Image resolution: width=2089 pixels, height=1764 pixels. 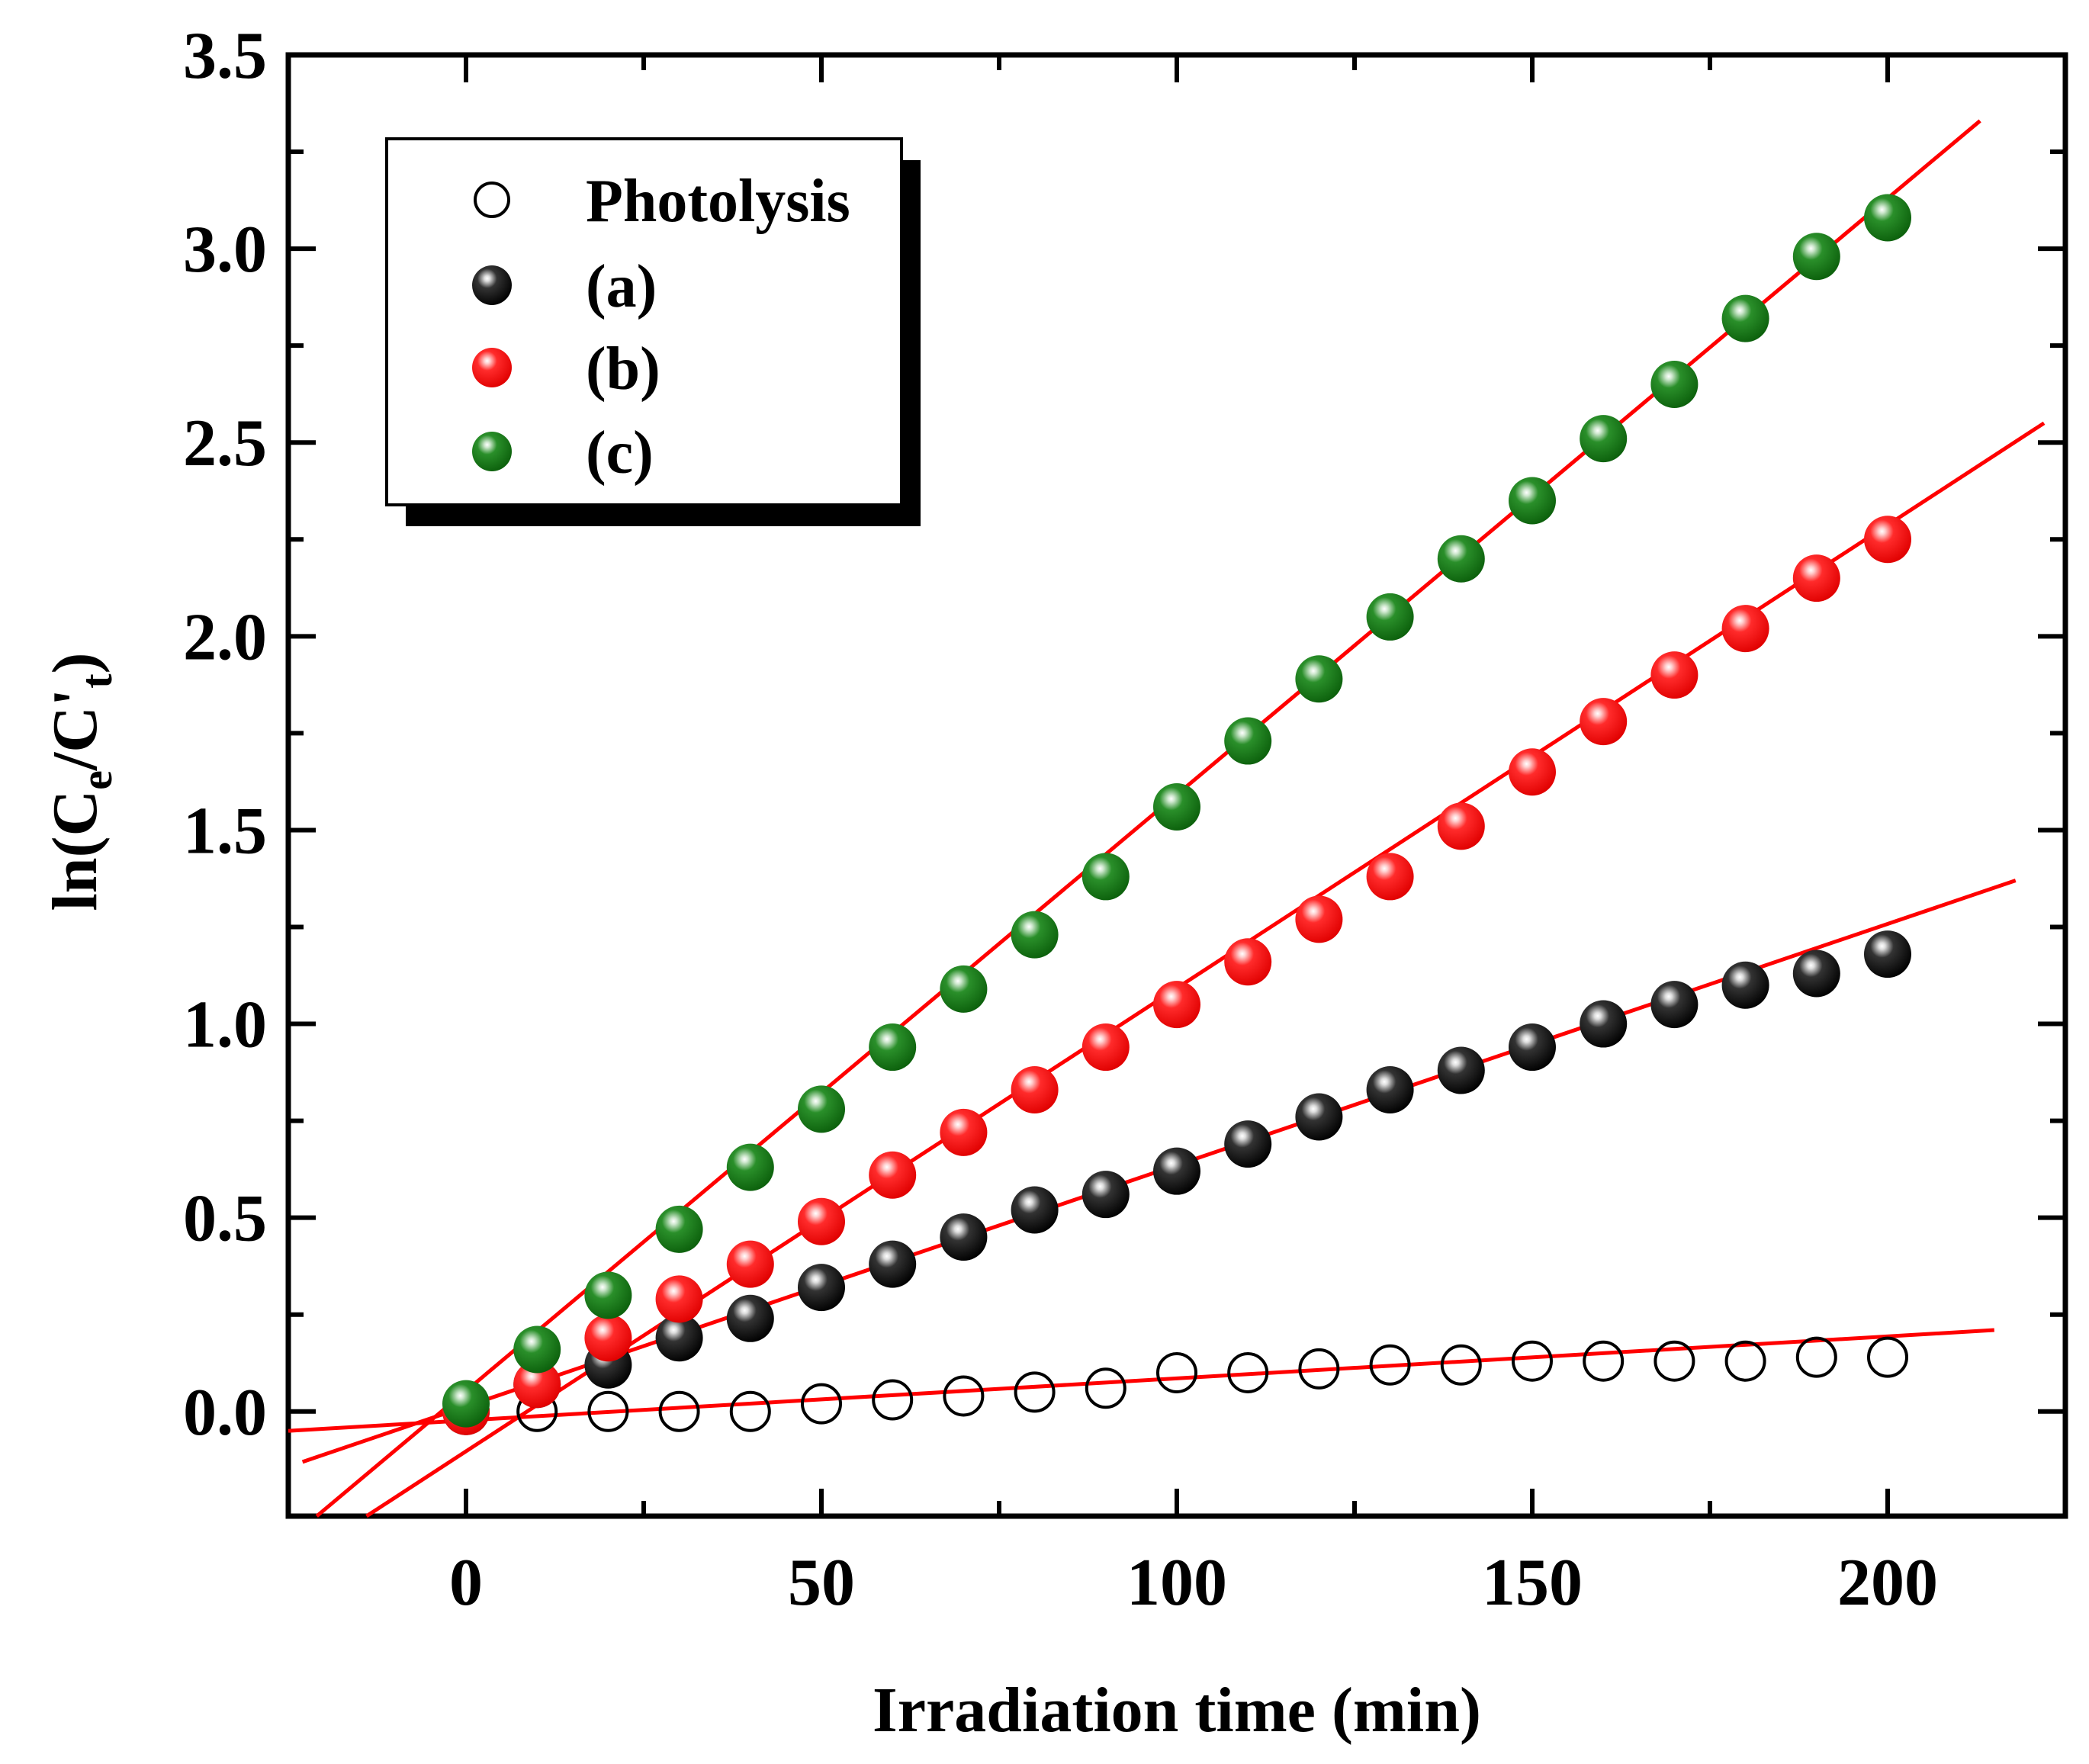 I want to click on x-tick-label: 200, so click(x=1887, y=1583).